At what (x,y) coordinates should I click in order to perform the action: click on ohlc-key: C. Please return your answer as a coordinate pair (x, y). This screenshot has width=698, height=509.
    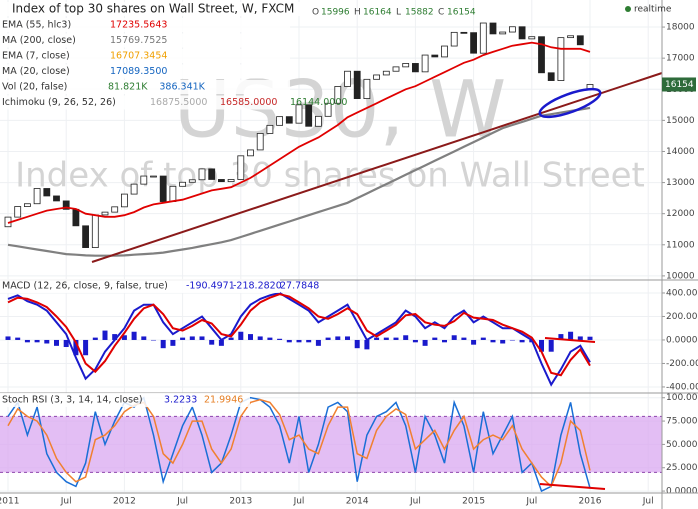
    Looking at the image, I should click on (441, 13).